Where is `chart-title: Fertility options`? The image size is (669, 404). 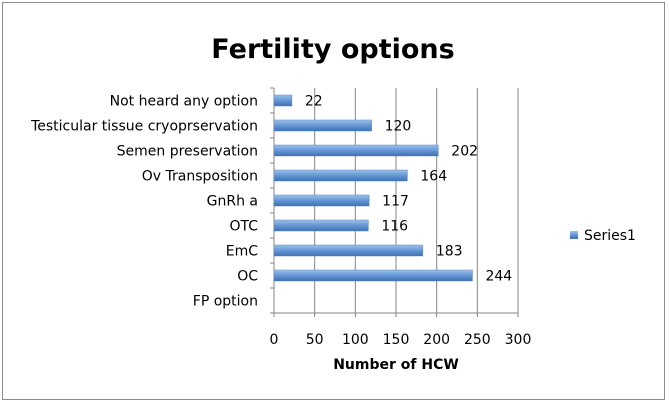
chart-title: Fertility options is located at coordinates (332, 49).